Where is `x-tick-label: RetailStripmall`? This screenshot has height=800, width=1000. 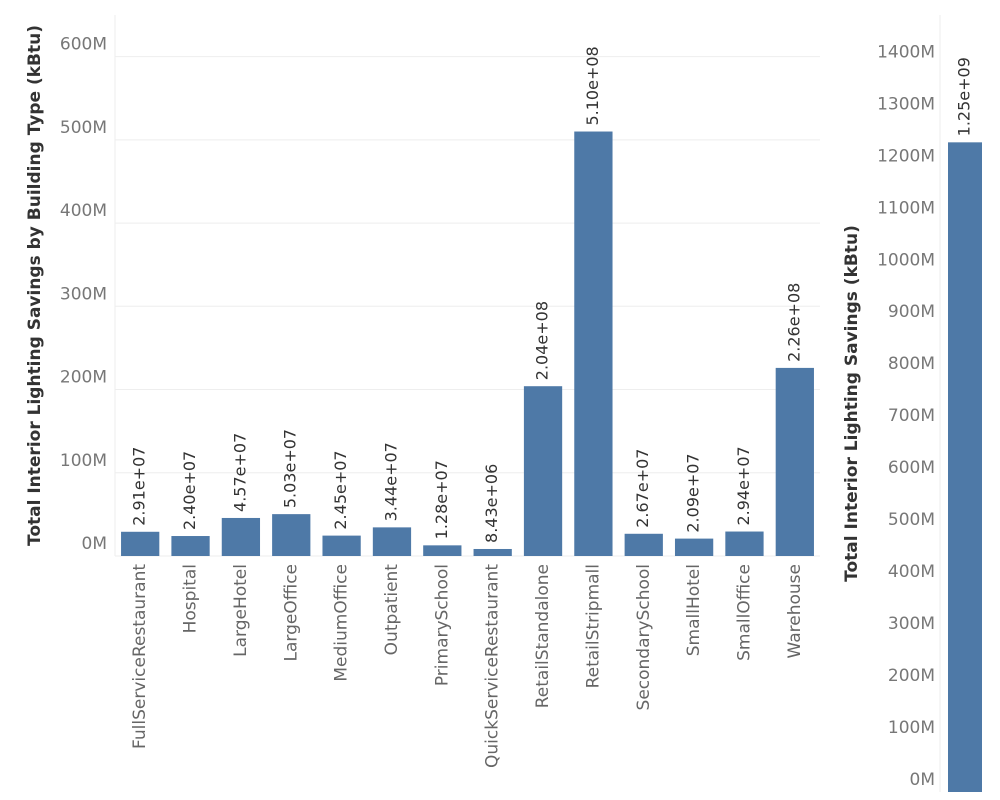 x-tick-label: RetailStripmall is located at coordinates (593, 626).